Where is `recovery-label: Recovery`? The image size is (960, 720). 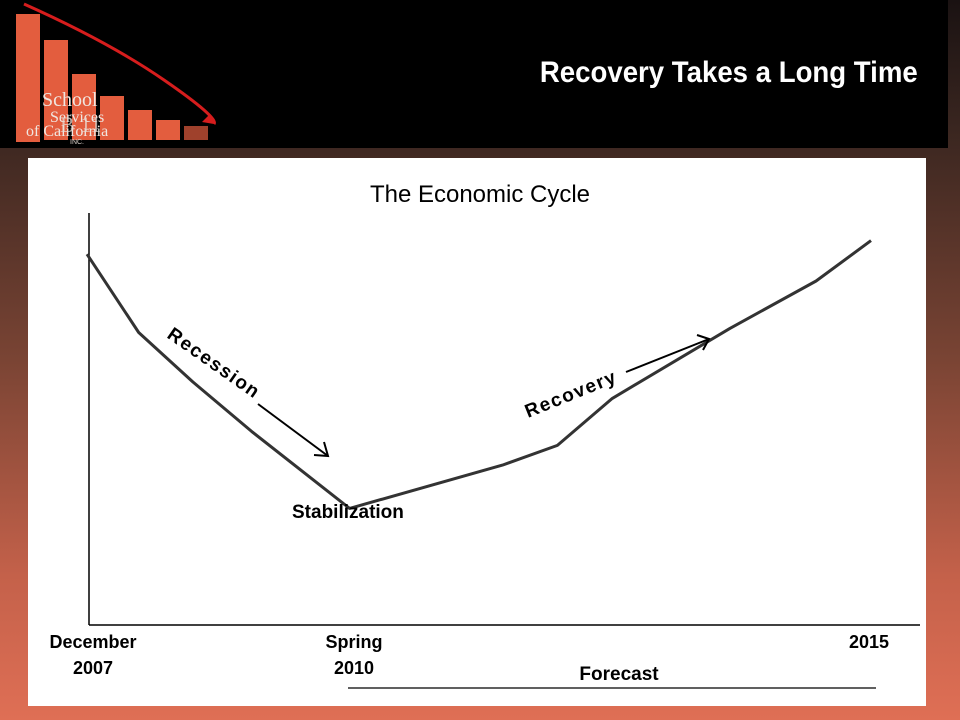
recovery-label: Recovery is located at coordinates (571, 395).